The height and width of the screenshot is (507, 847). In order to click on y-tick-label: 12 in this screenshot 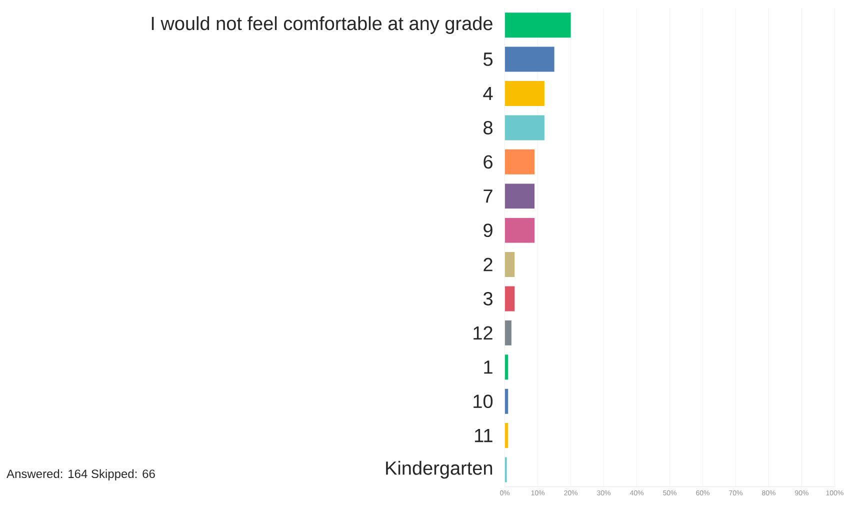, I will do `click(483, 333)`.